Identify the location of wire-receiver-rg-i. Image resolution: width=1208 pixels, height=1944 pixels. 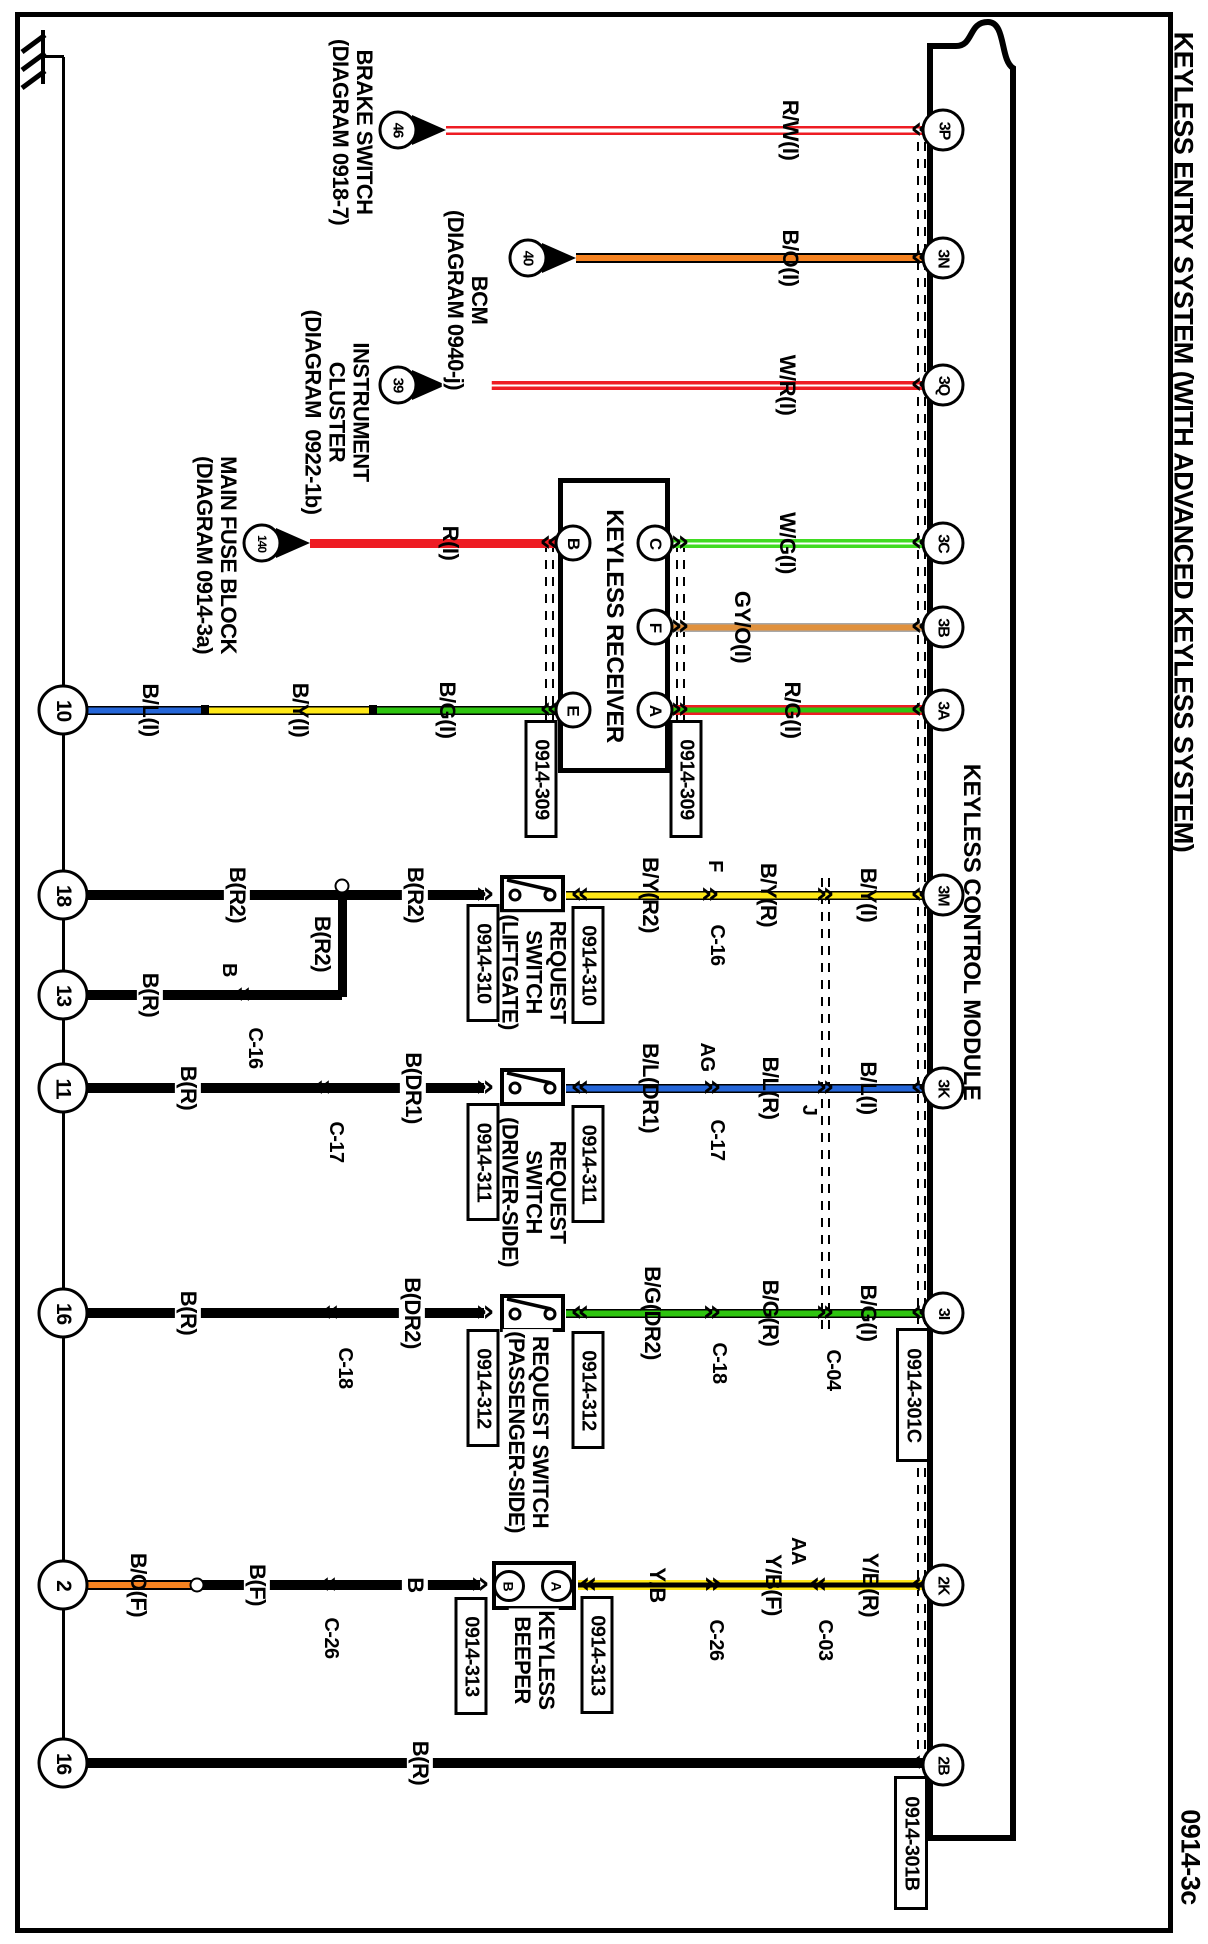
(797, 710).